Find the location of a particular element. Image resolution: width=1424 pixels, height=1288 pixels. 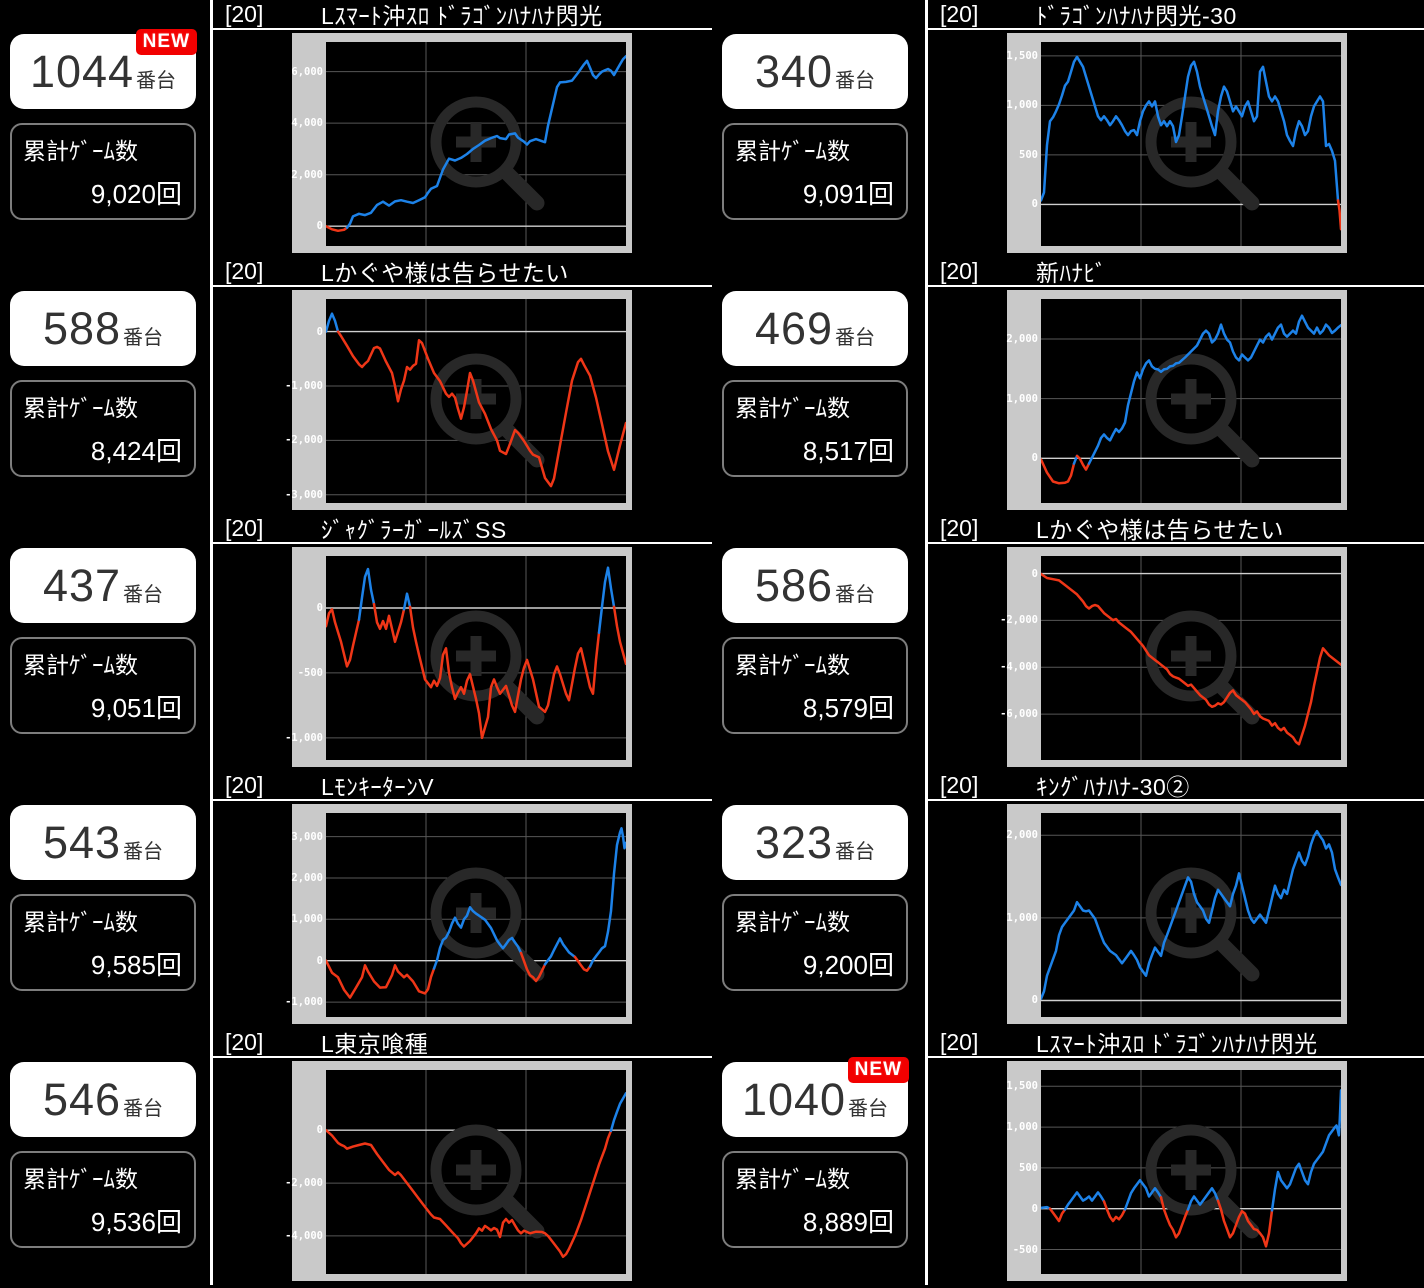

slump-graph: 0 -1,000 -2,000 -3,000 is located at coordinates (462, 403).